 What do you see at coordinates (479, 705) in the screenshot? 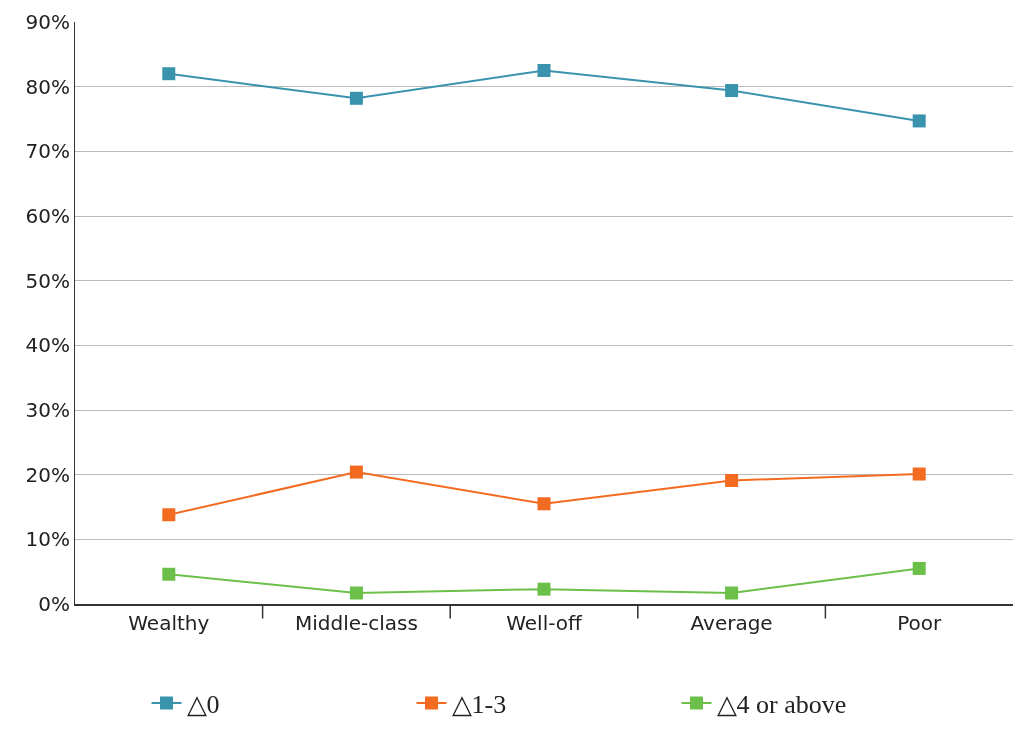
I see `legend-label: △1-3` at bounding box center [479, 705].